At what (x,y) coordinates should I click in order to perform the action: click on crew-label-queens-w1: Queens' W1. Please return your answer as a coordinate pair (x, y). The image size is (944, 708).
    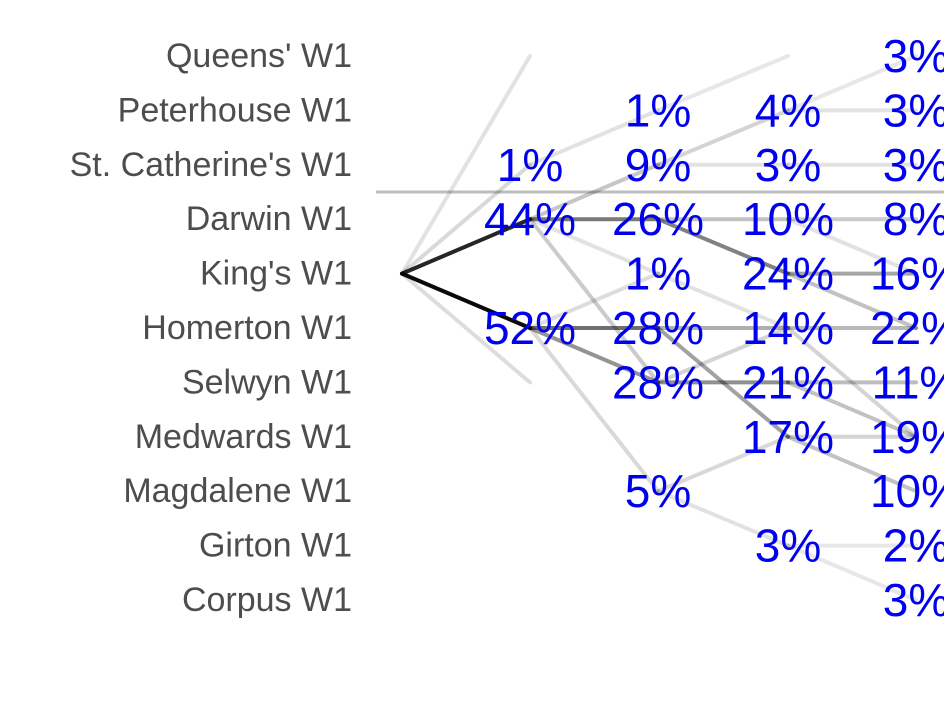
    Looking at the image, I should click on (259, 56).